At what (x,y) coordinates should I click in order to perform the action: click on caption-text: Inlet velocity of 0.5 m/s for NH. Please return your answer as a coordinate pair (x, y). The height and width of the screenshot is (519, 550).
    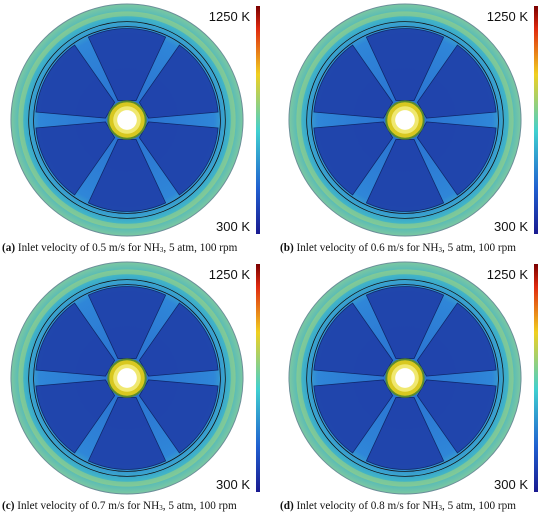
    Looking at the image, I should click on (88, 248).